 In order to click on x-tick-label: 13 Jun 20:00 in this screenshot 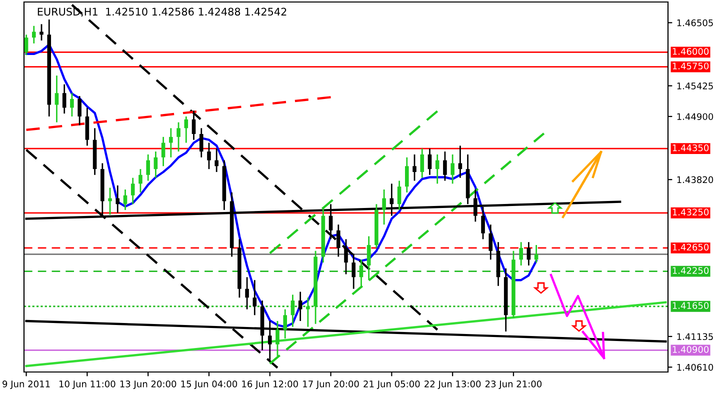, I will do `click(148, 384)`.